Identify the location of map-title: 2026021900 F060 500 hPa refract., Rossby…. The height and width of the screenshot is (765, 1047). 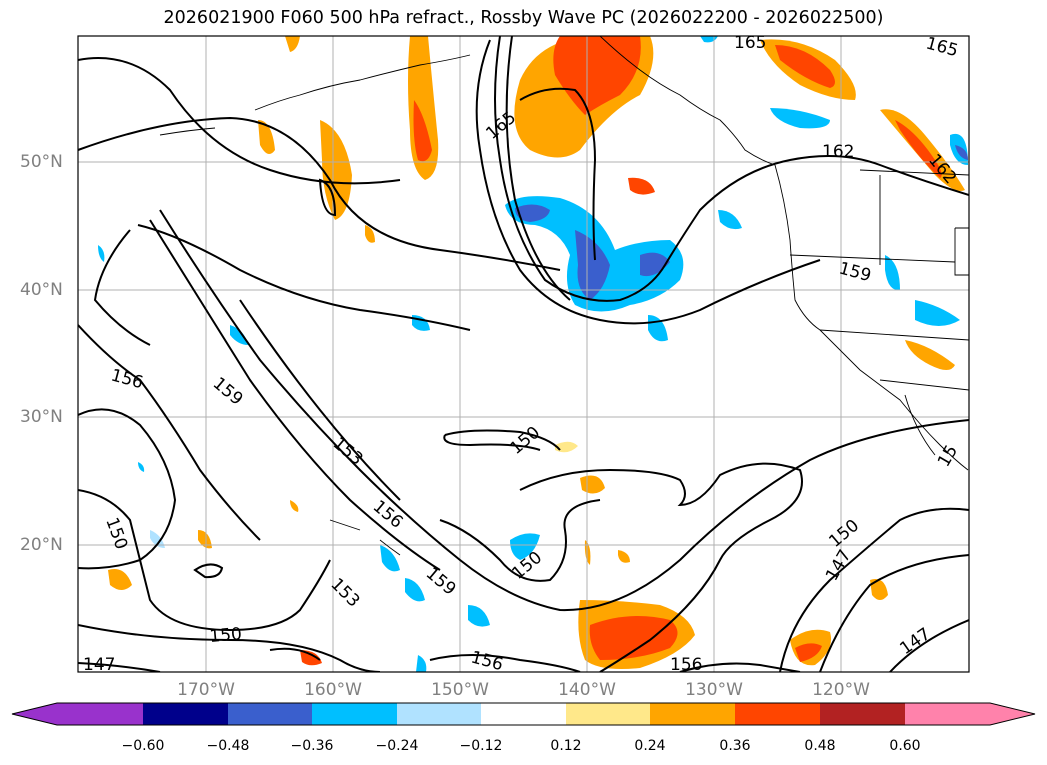
(523, 18).